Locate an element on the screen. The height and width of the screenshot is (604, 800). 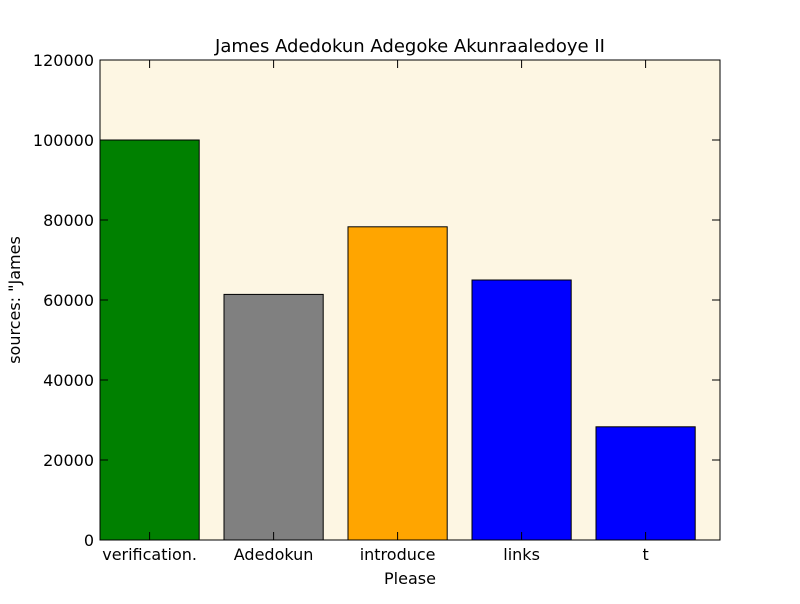
x-tick-label: links is located at coordinates (521, 554).